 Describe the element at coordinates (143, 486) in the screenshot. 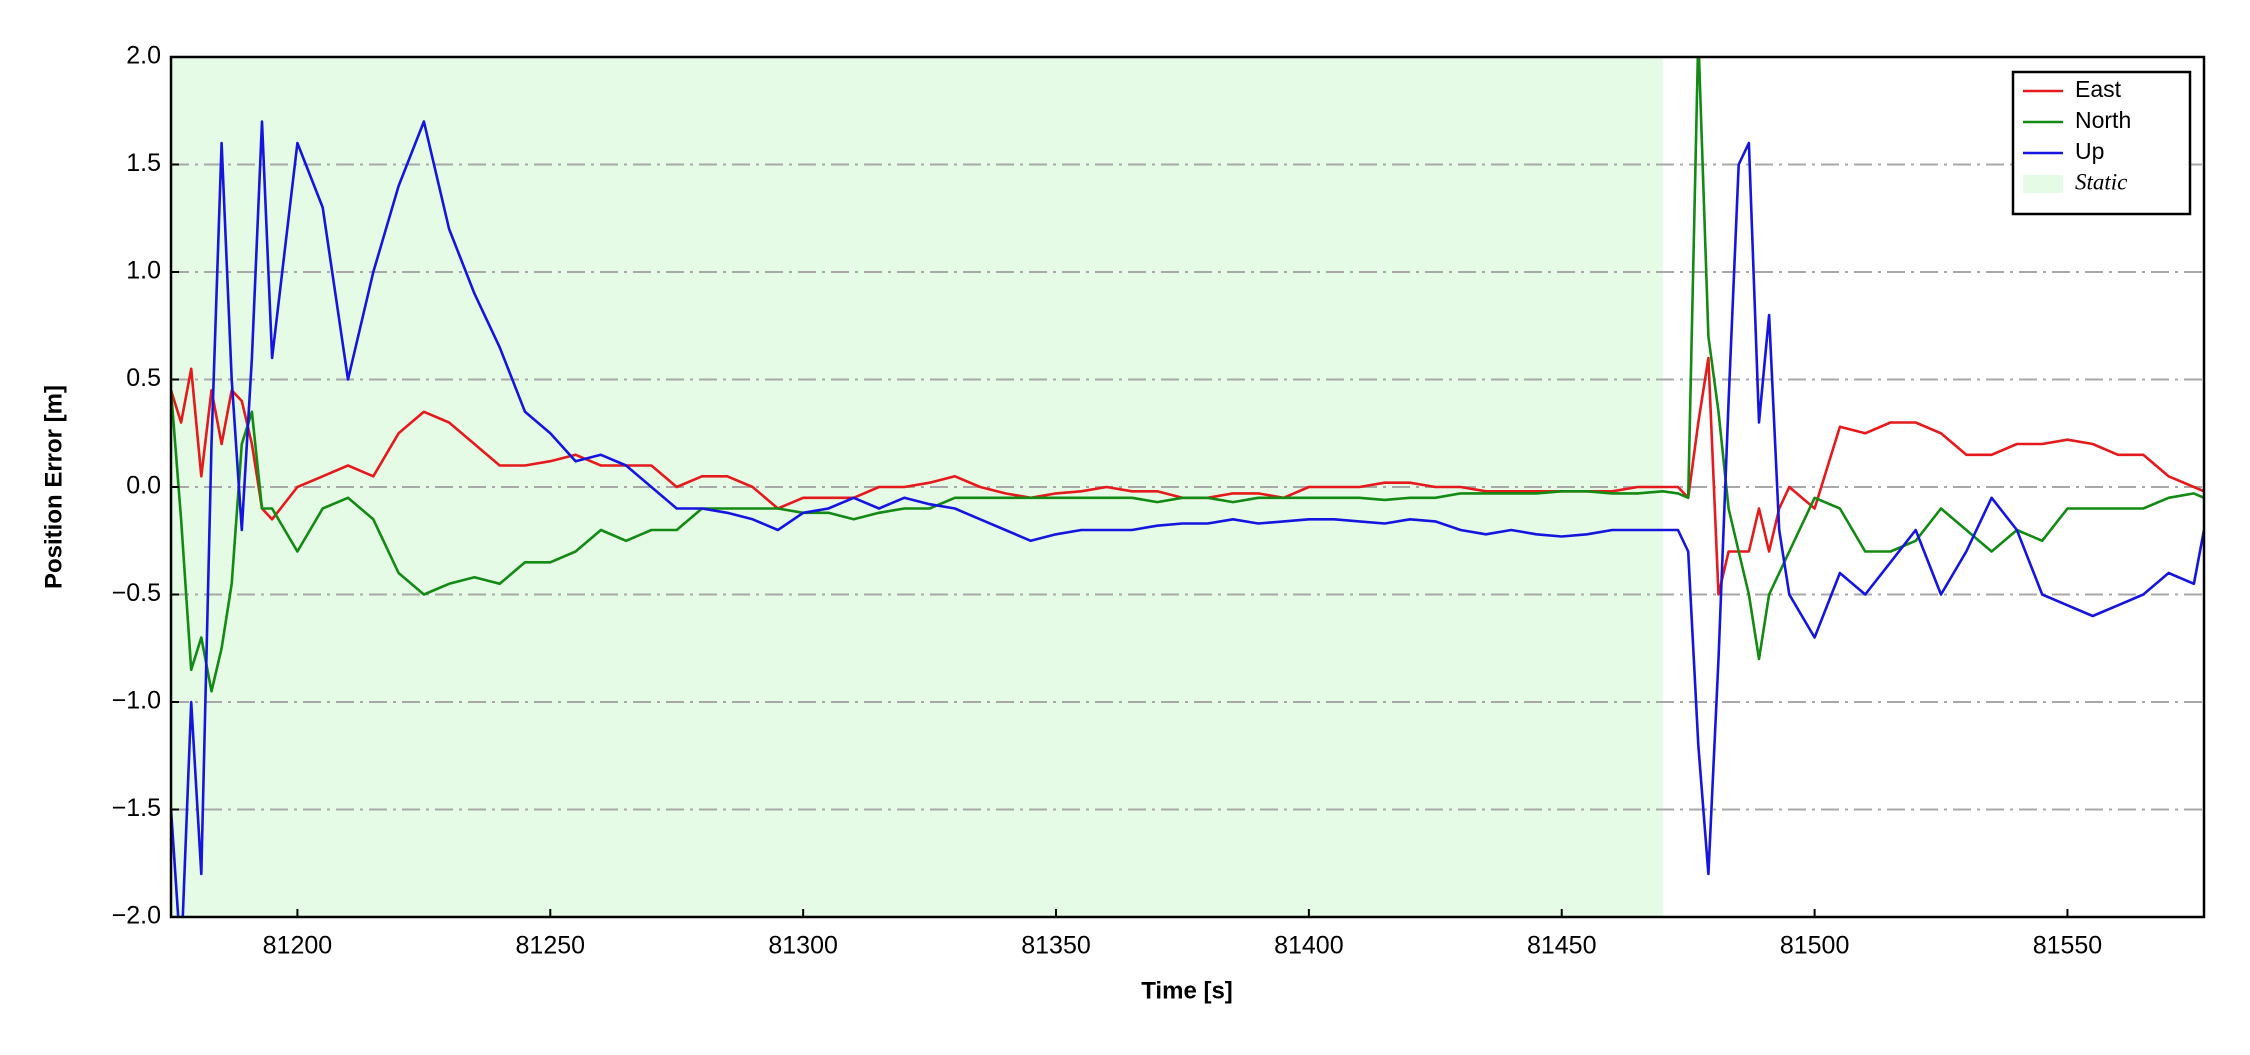

I see `y-tick-label: 0.0` at that location.